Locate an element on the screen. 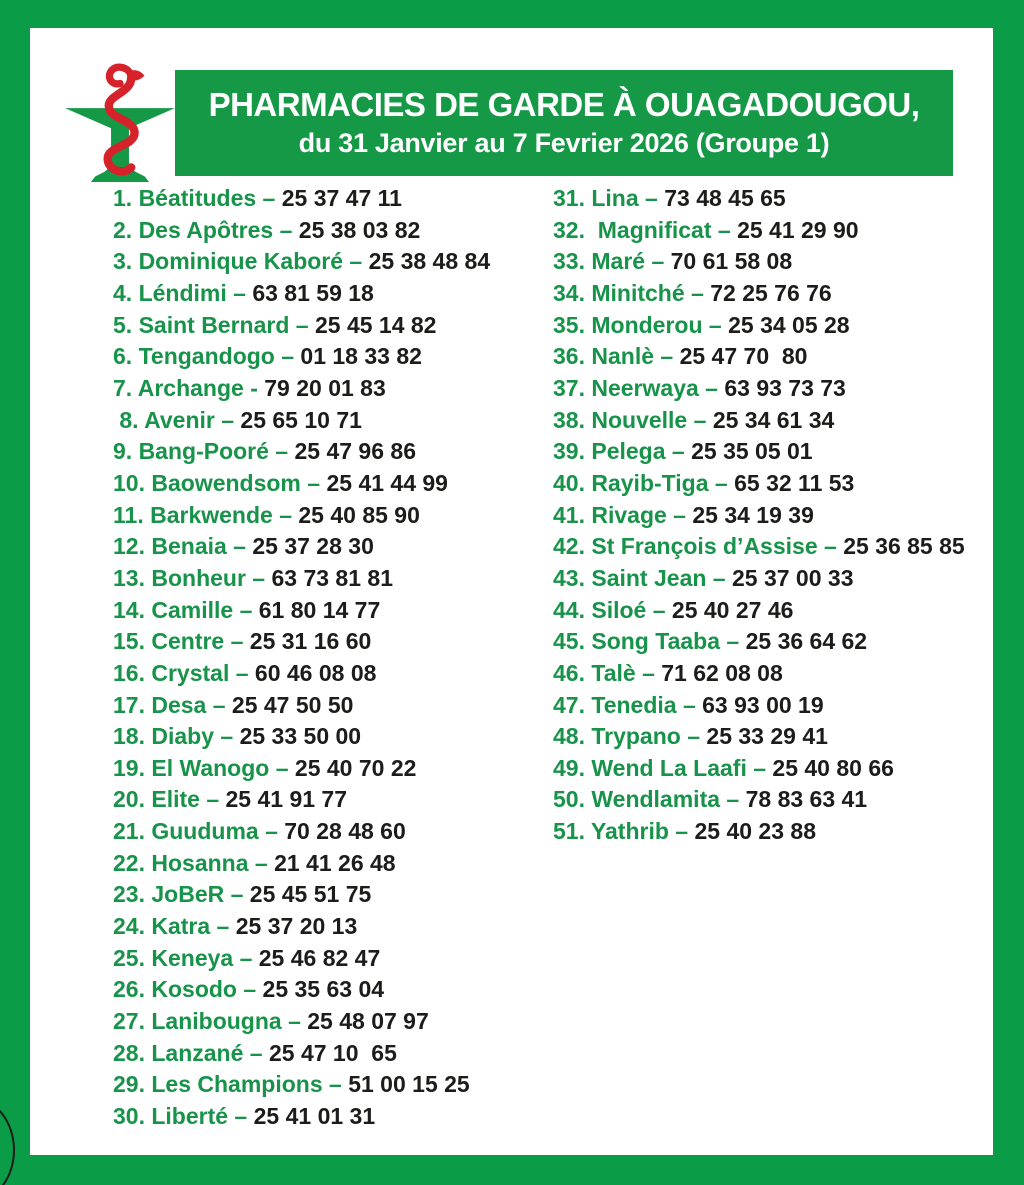 The height and width of the screenshot is (1185, 1024). pharmacy-name: 27. Lanibougna – is located at coordinates (210, 1021).